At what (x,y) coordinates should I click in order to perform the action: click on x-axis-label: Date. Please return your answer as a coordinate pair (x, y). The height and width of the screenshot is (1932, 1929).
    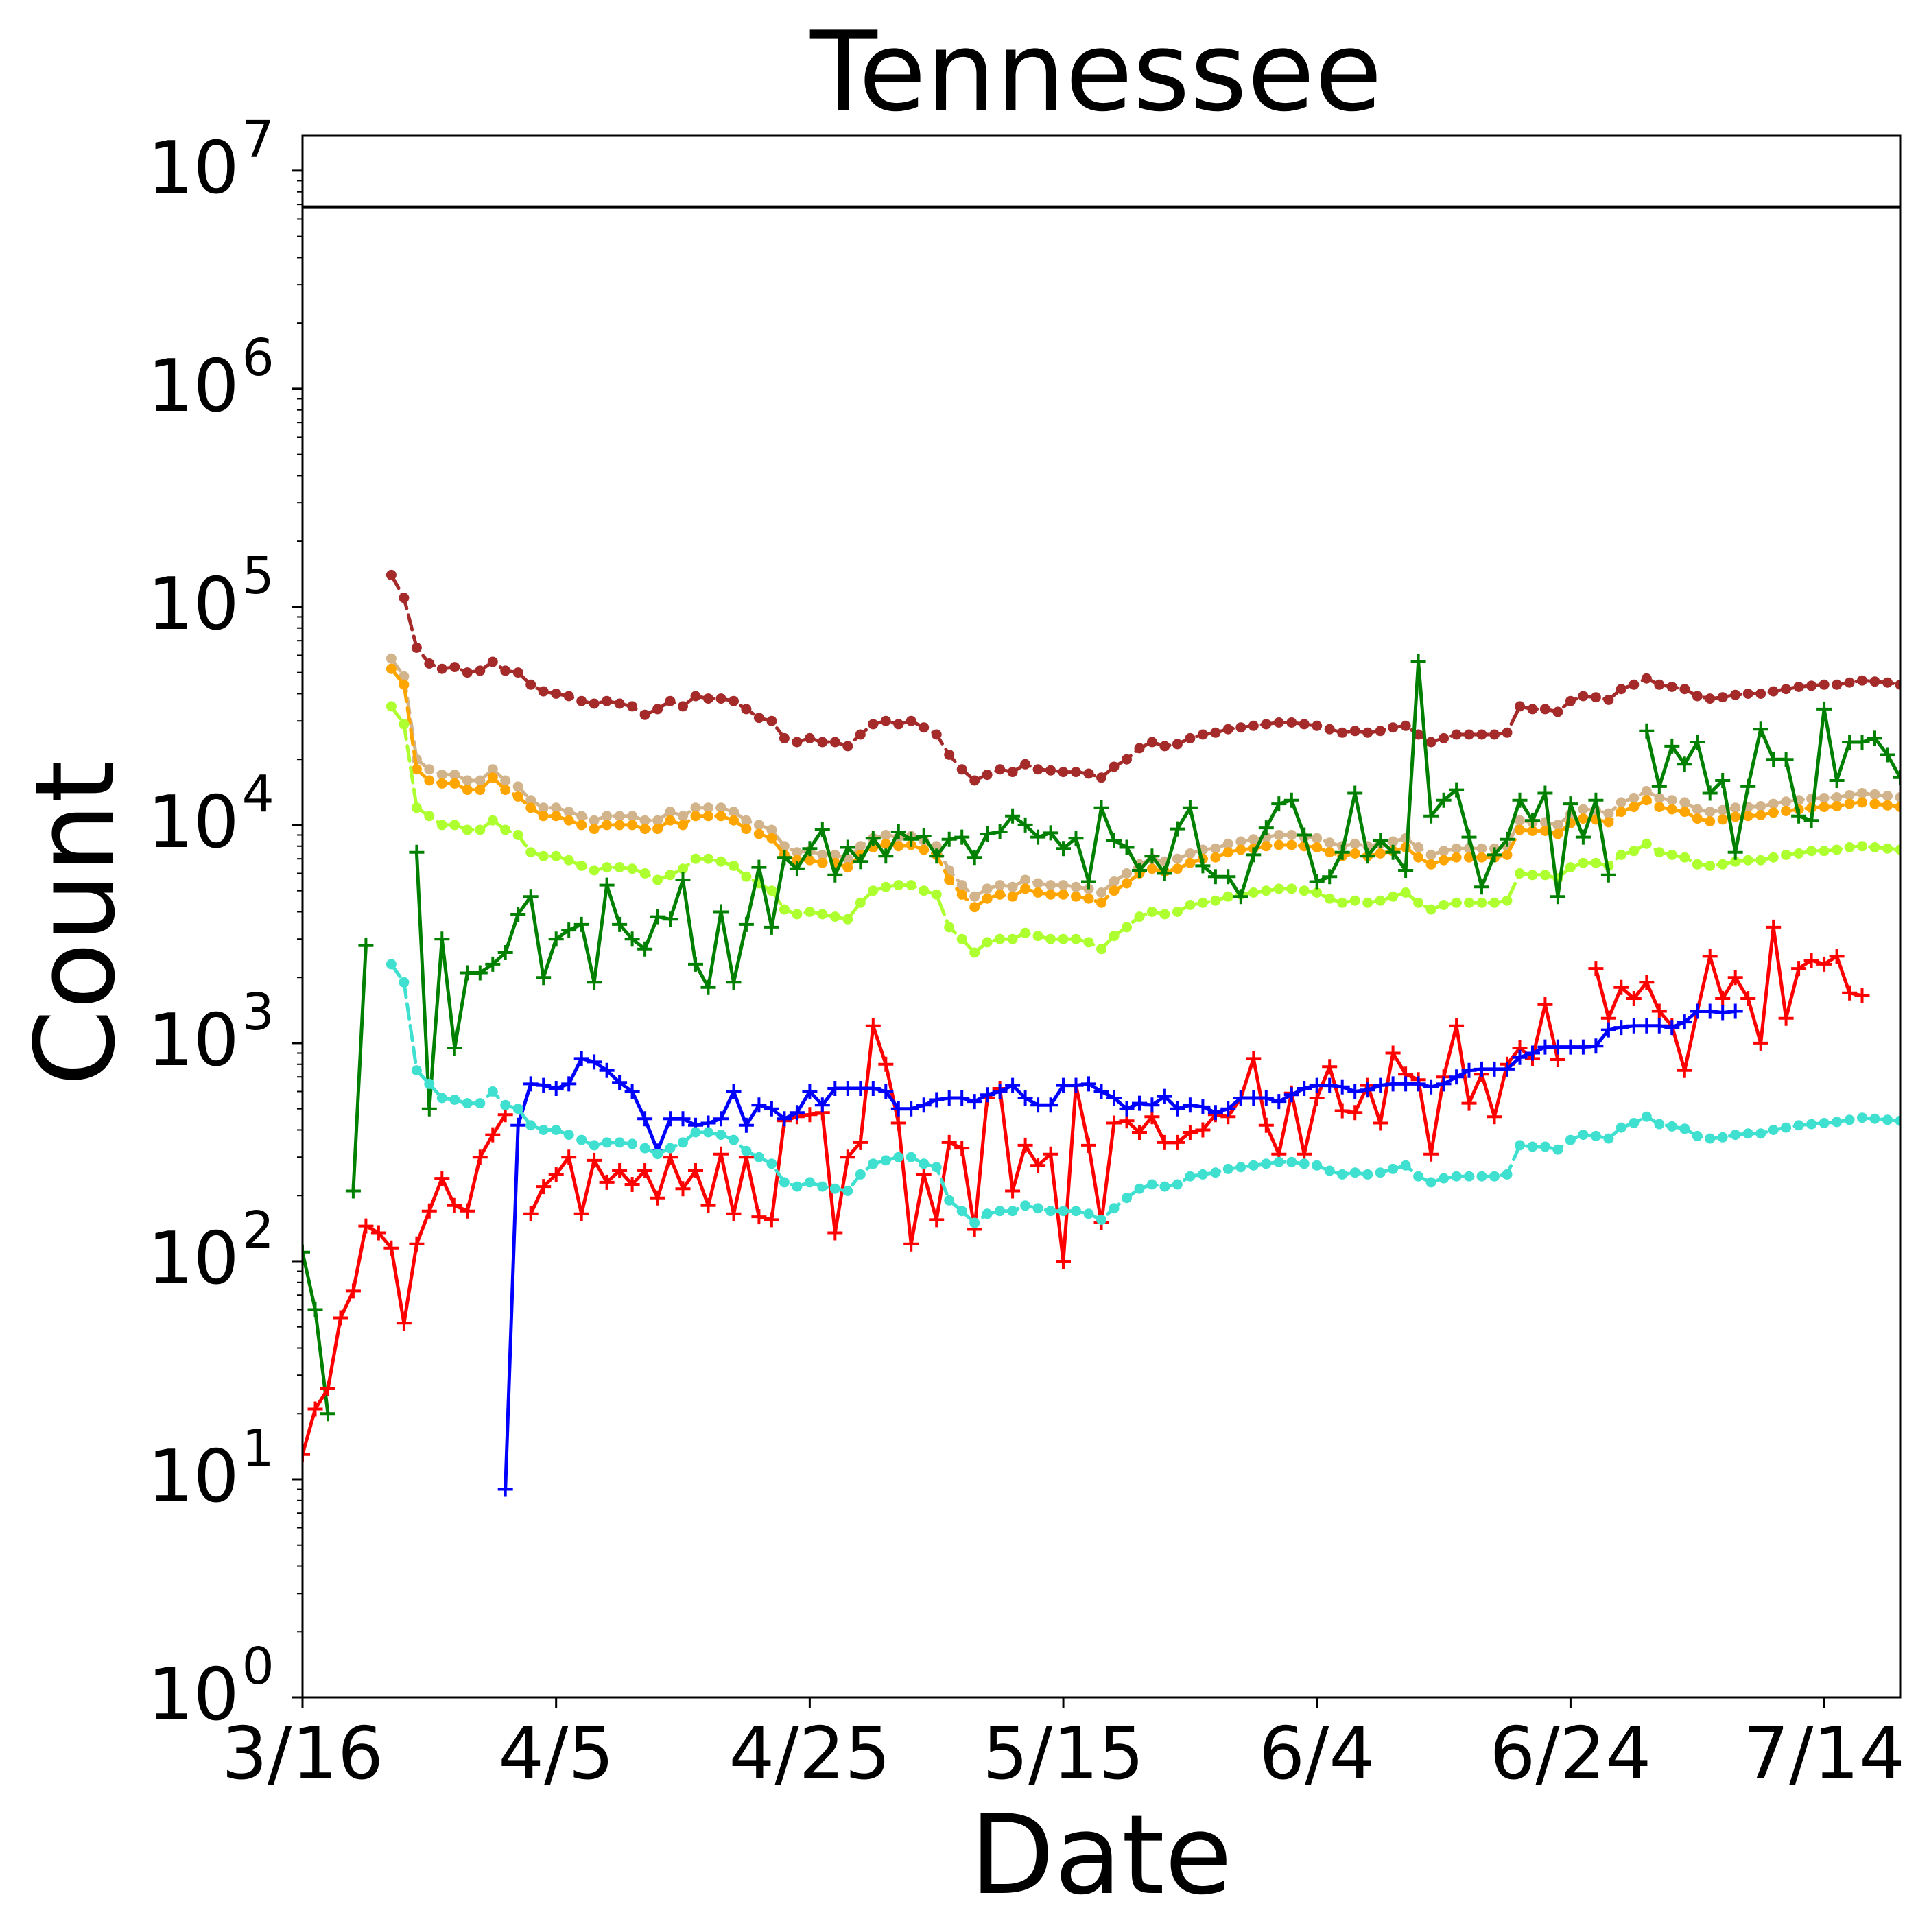
    Looking at the image, I should click on (1101, 1855).